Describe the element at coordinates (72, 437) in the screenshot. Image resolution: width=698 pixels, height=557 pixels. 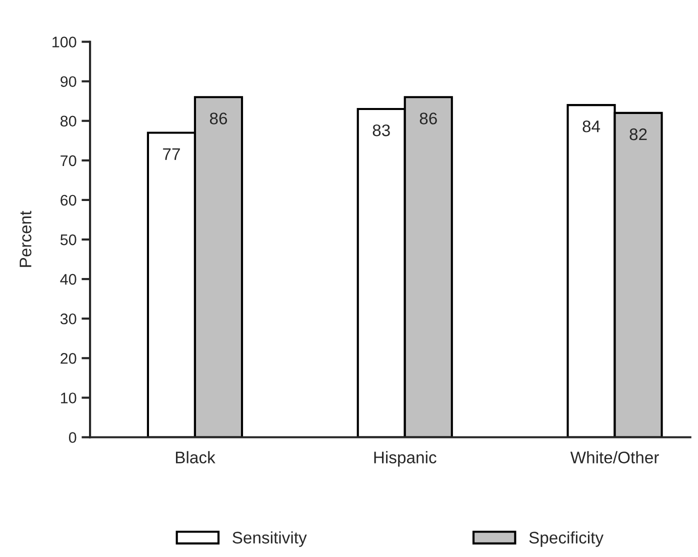
I see `y-tick-label: 0` at that location.